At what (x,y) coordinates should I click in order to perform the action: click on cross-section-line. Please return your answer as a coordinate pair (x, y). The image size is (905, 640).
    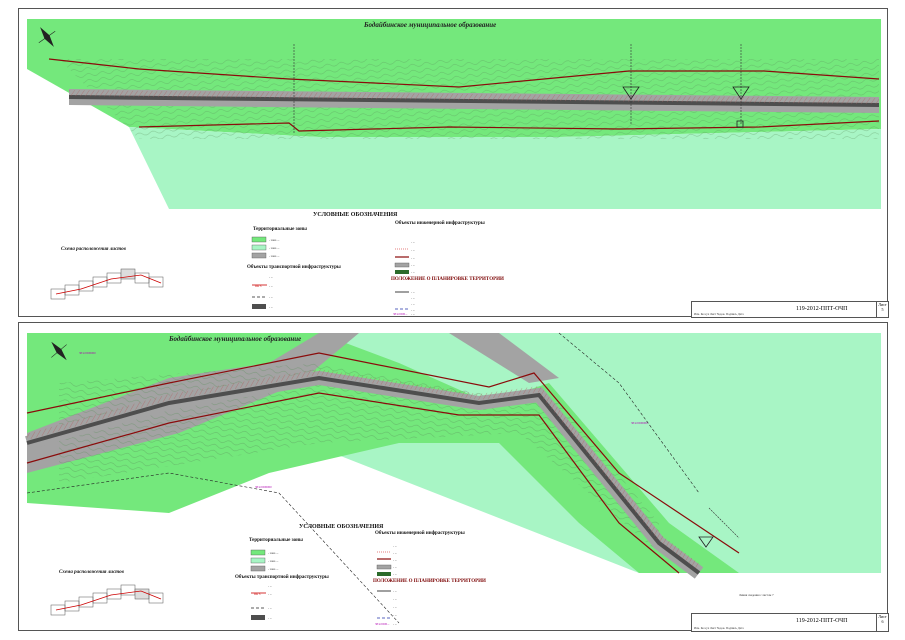
    Looking at the image, I should click on (724, 523).